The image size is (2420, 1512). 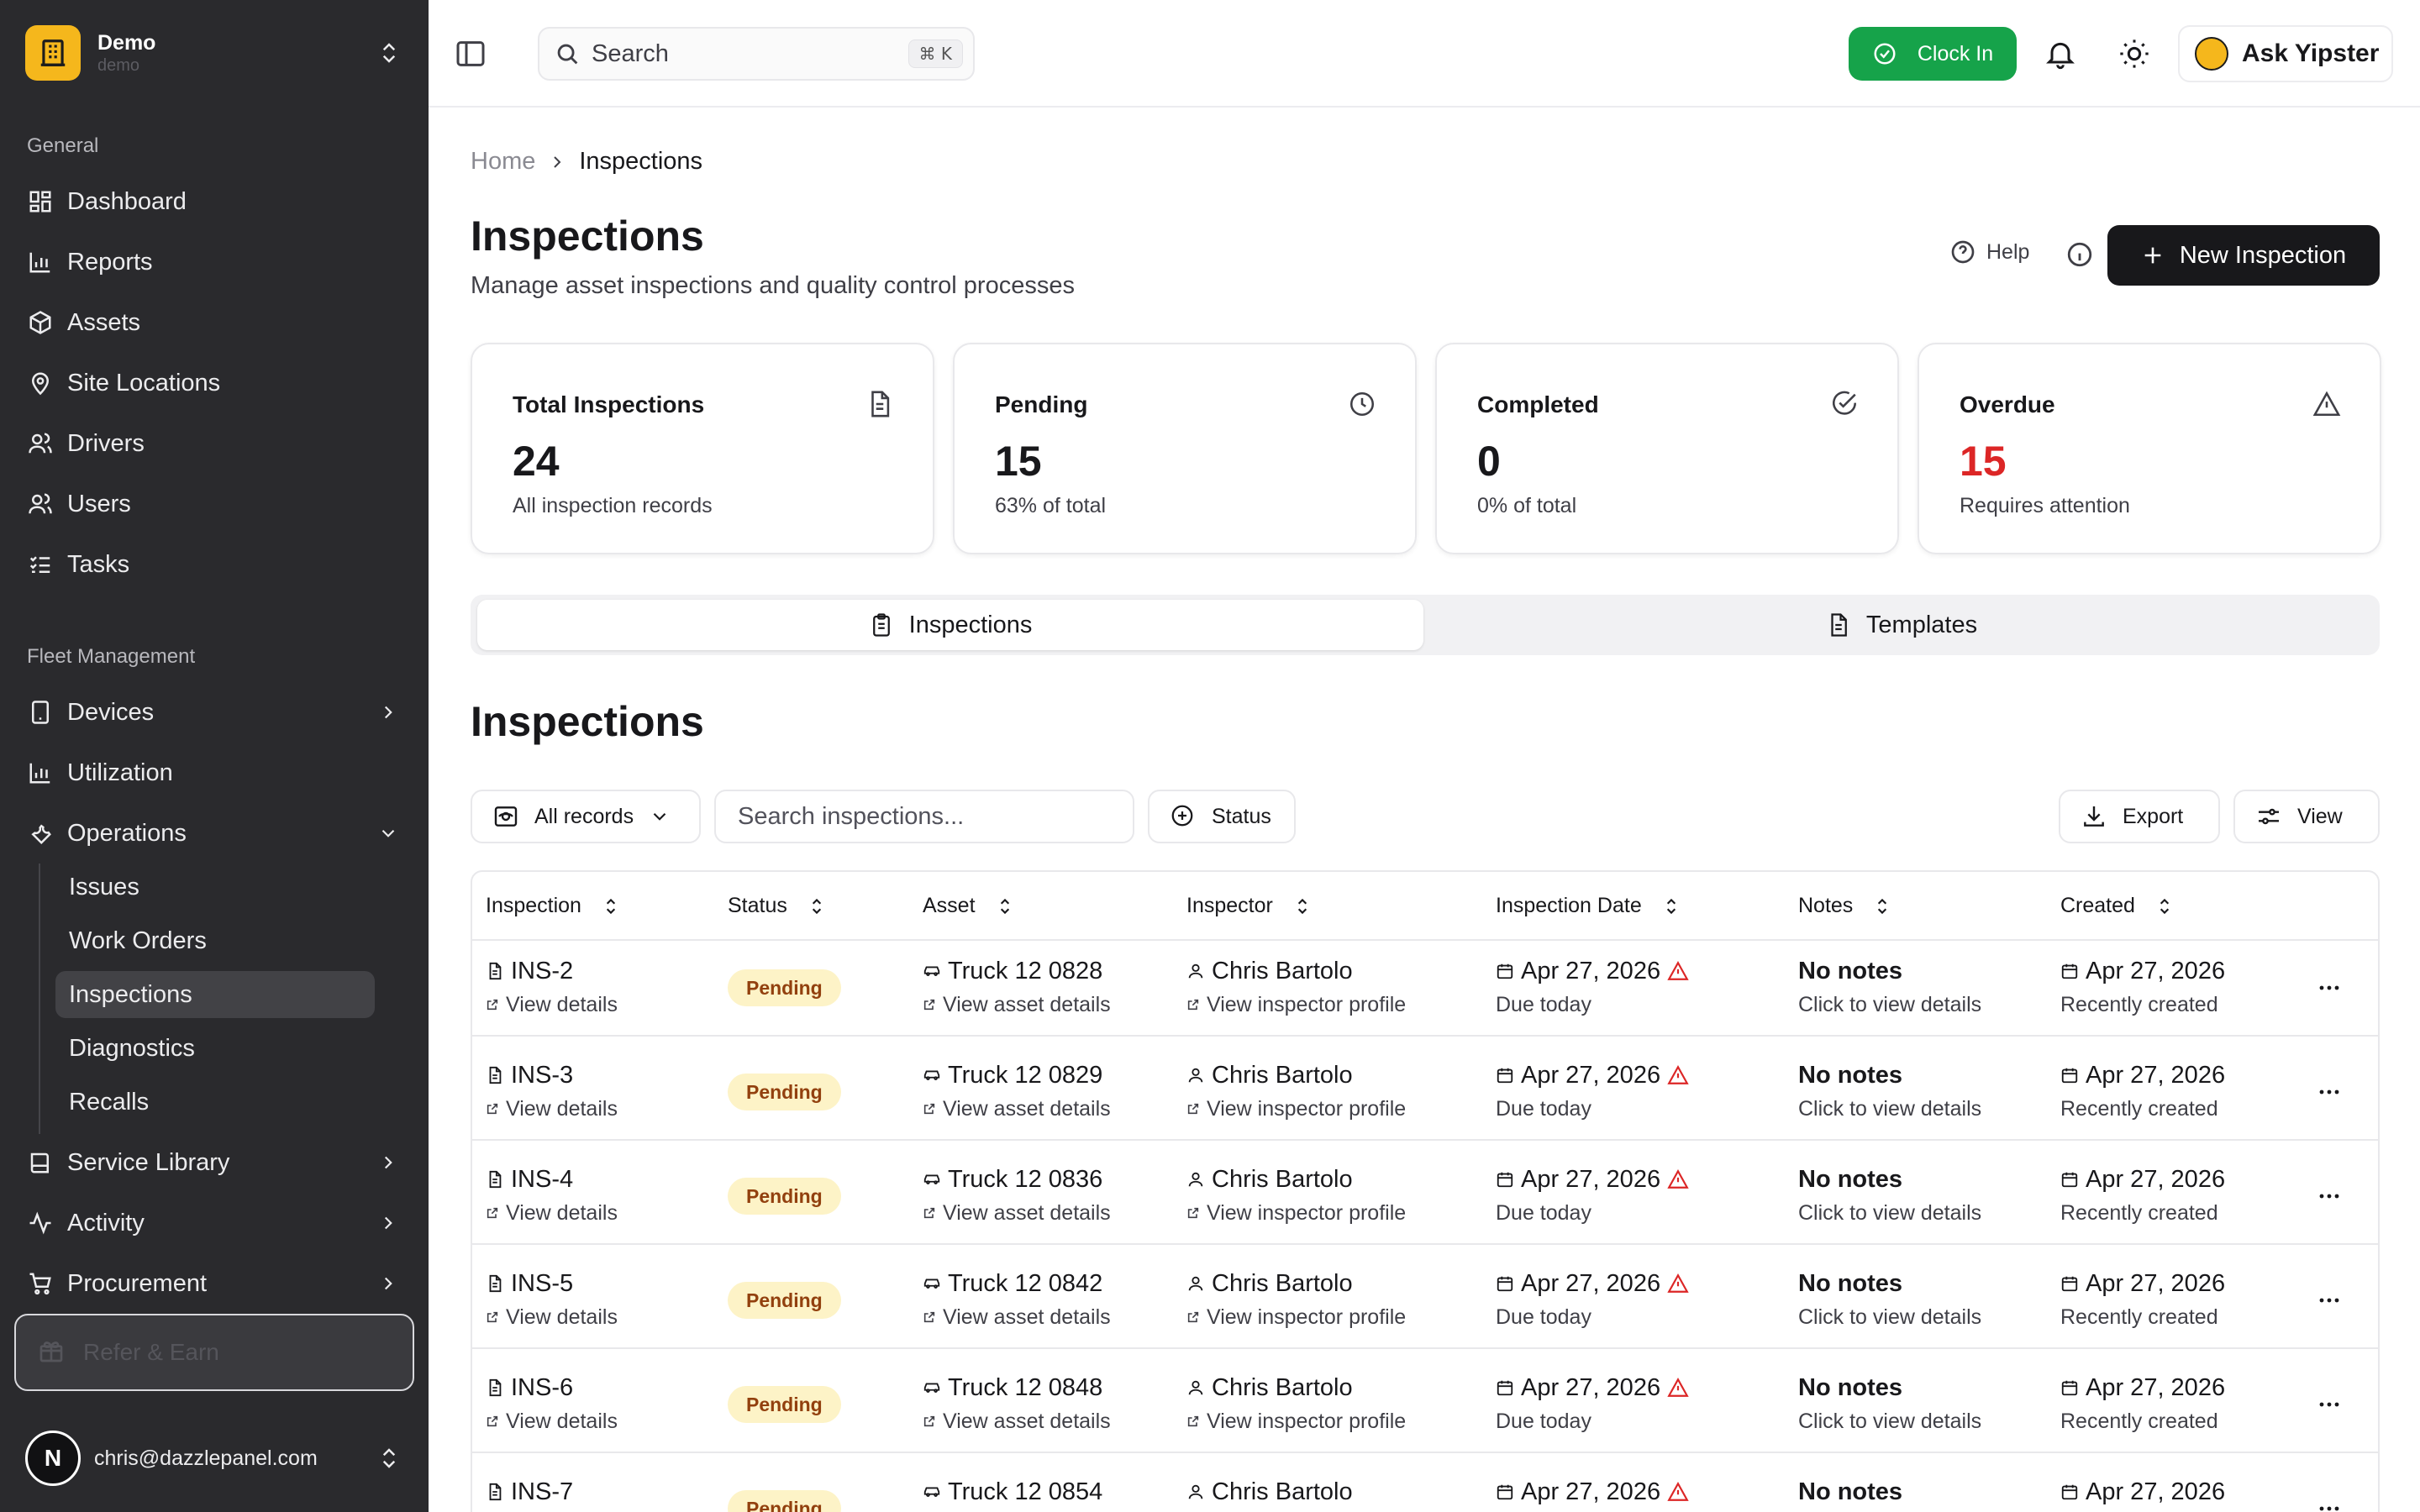 What do you see at coordinates (2285, 53) in the screenshot?
I see `ask-yipster-button: Ask Yipster` at bounding box center [2285, 53].